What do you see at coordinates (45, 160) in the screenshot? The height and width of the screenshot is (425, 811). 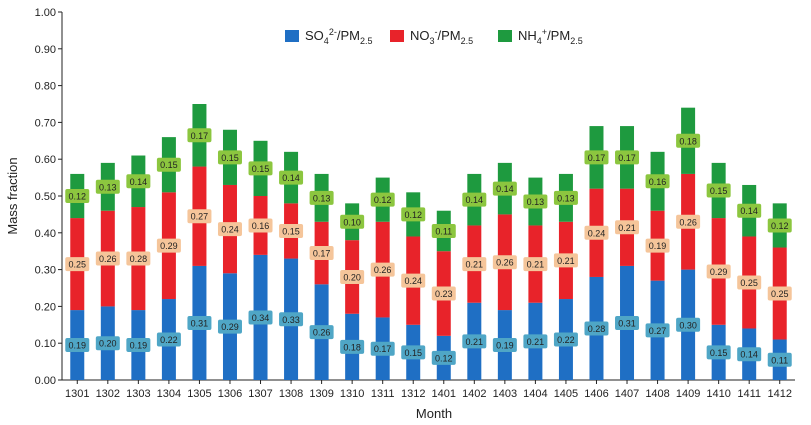 I see `y-tick-label: 0.60` at bounding box center [45, 160].